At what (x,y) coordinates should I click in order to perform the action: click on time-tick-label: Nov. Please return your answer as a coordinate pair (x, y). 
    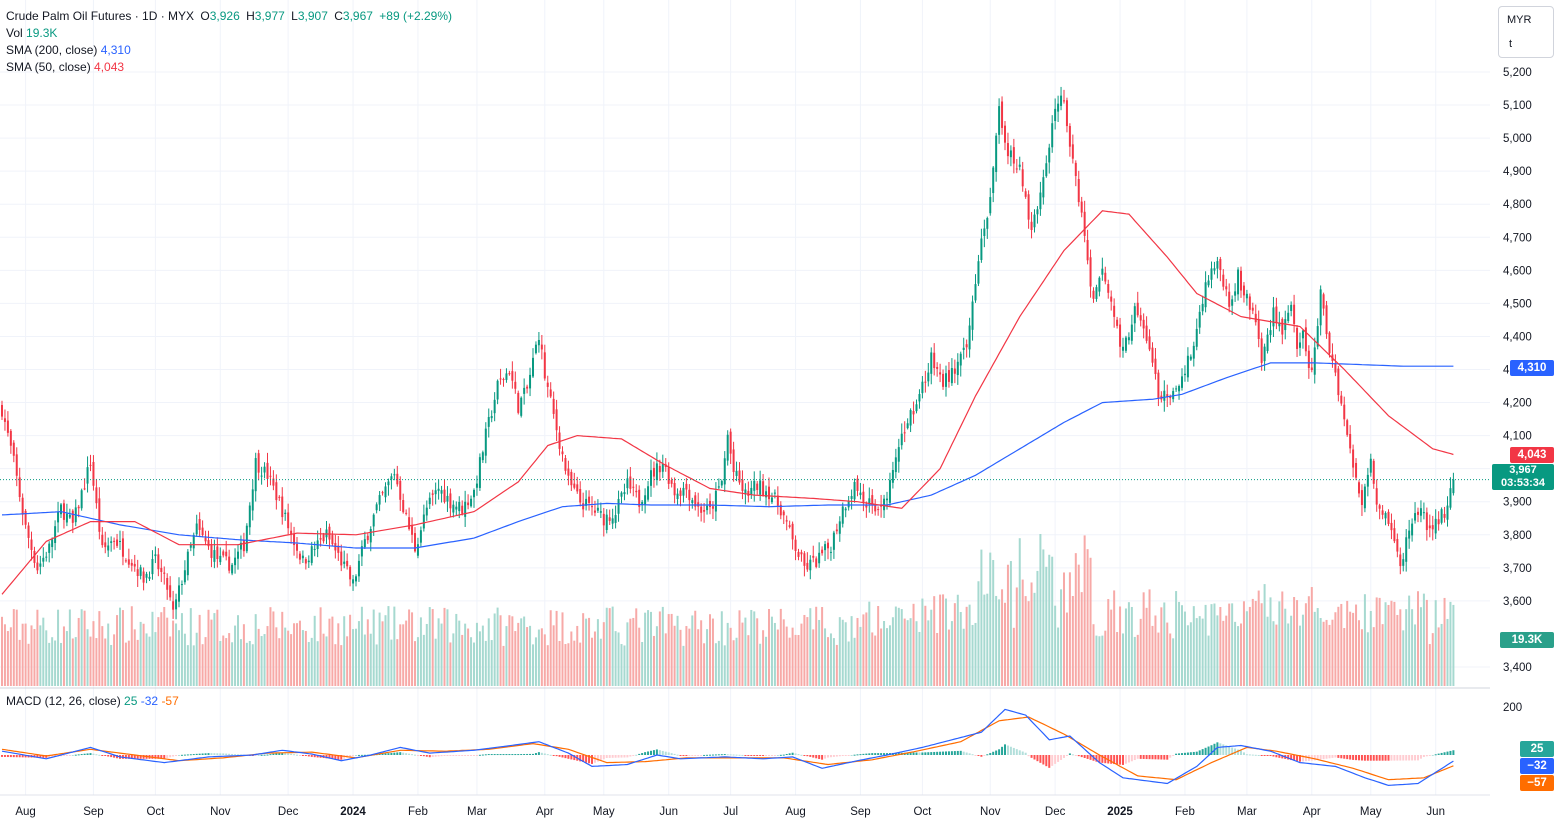
    Looking at the image, I should click on (220, 812).